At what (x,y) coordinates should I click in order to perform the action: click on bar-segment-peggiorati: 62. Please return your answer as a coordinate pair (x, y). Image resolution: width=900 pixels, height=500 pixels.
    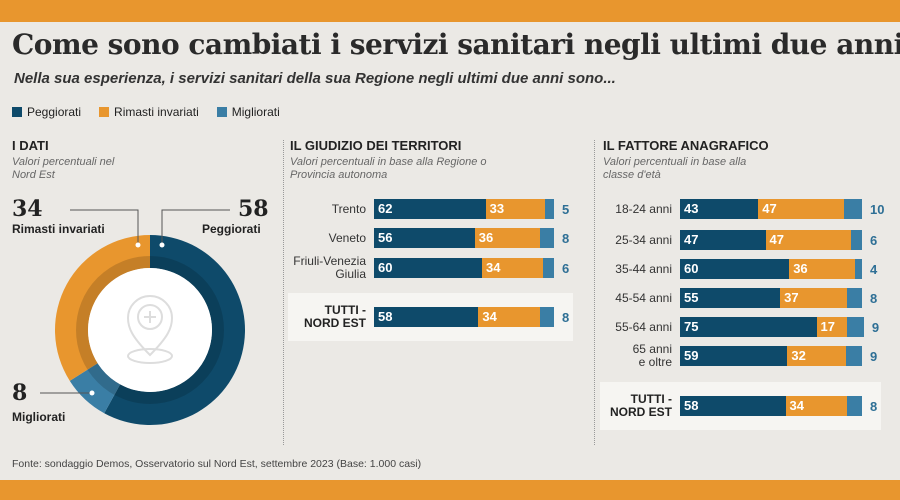
    Looking at the image, I should click on (430, 209).